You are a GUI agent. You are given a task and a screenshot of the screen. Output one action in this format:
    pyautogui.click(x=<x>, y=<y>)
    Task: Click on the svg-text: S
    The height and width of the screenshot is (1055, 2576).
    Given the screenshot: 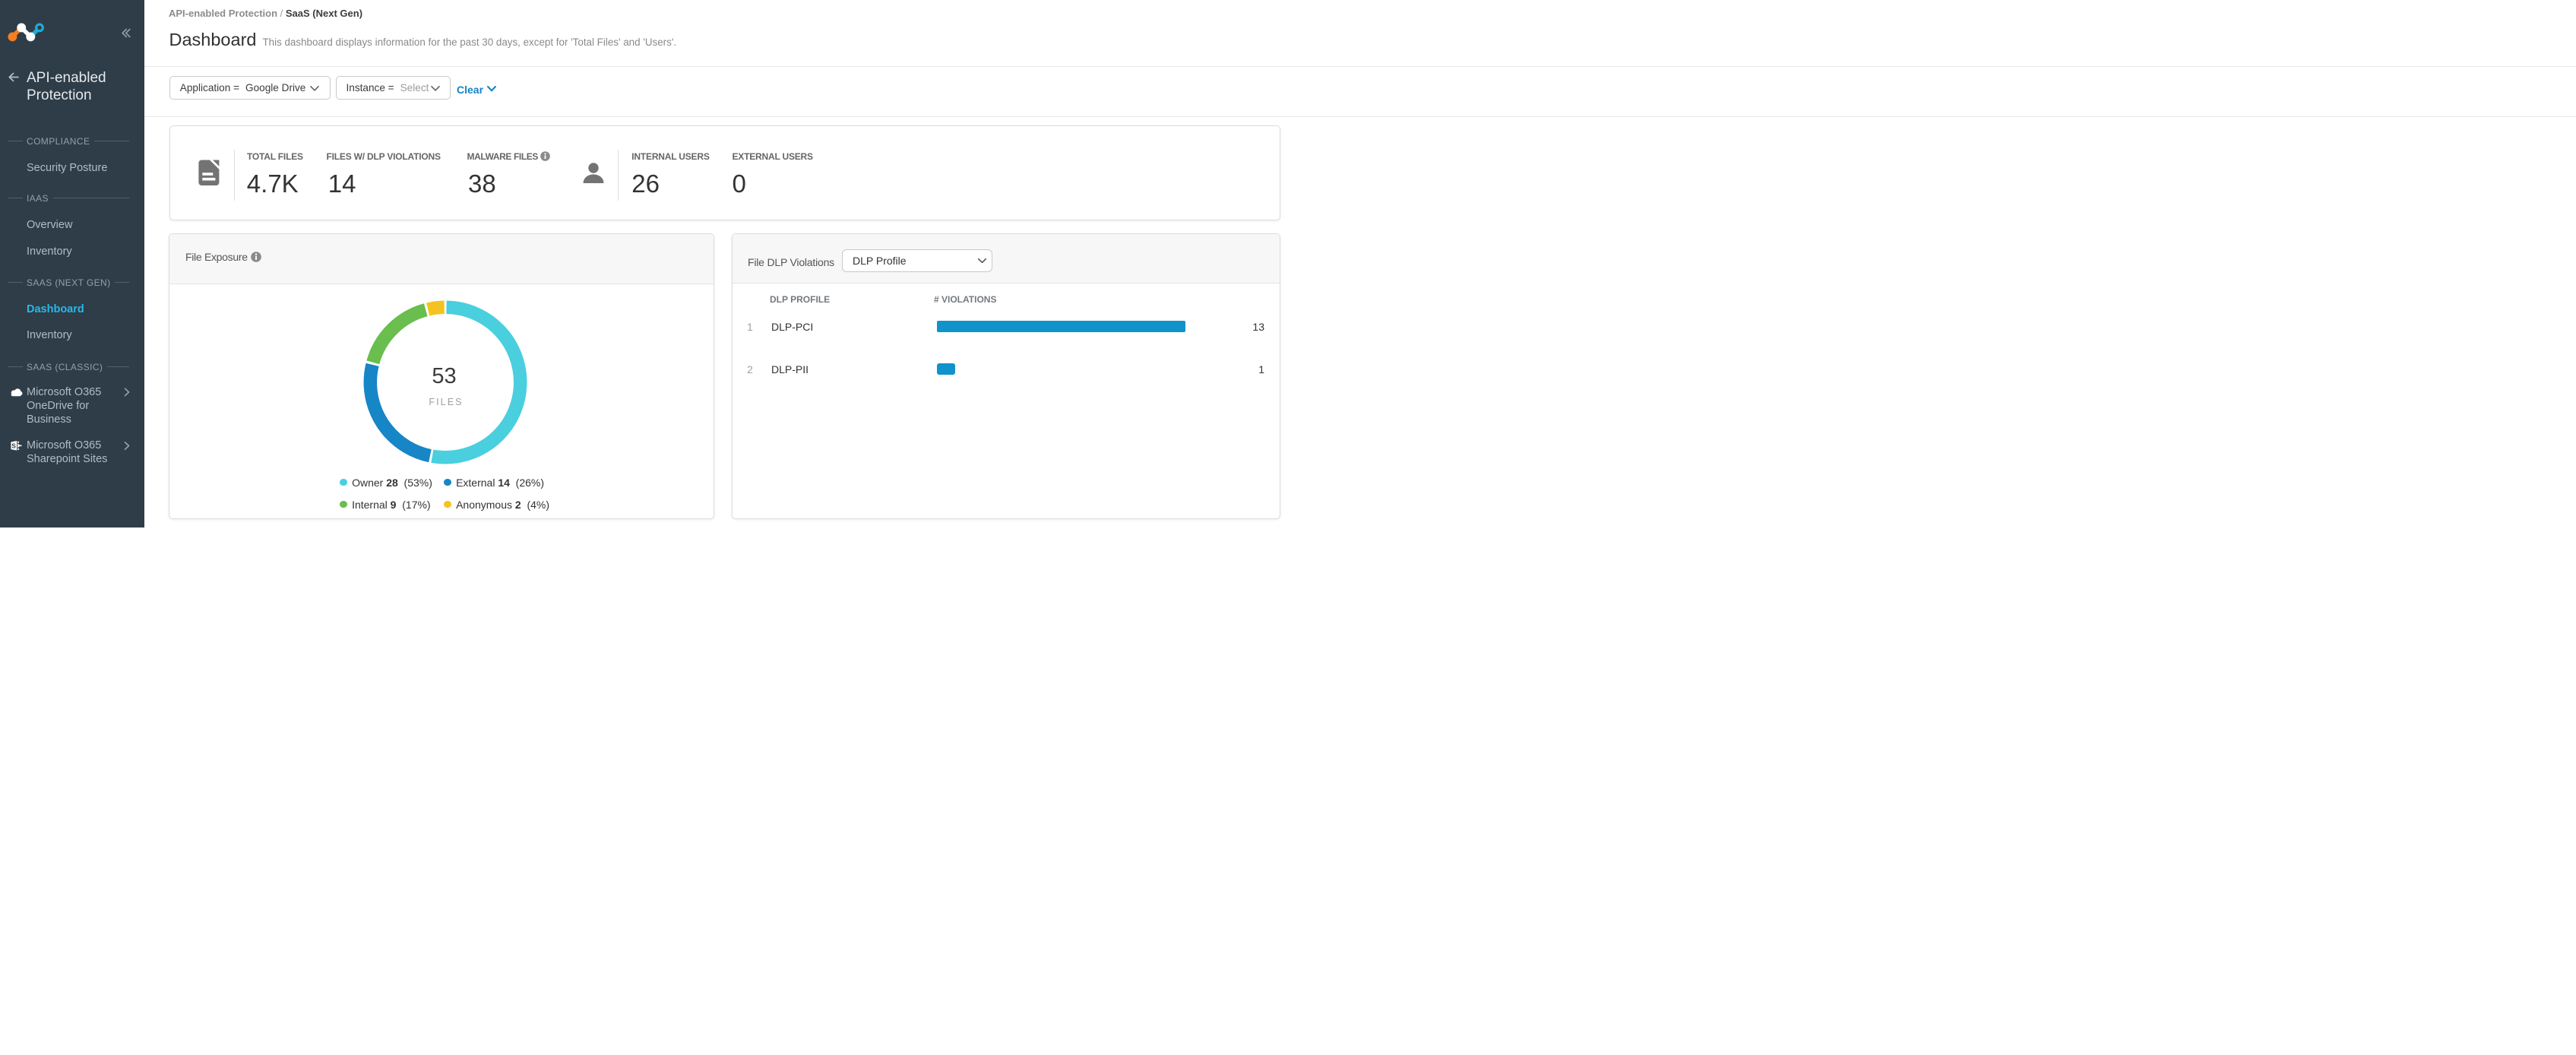 What is the action you would take?
    pyautogui.click(x=14, y=446)
    